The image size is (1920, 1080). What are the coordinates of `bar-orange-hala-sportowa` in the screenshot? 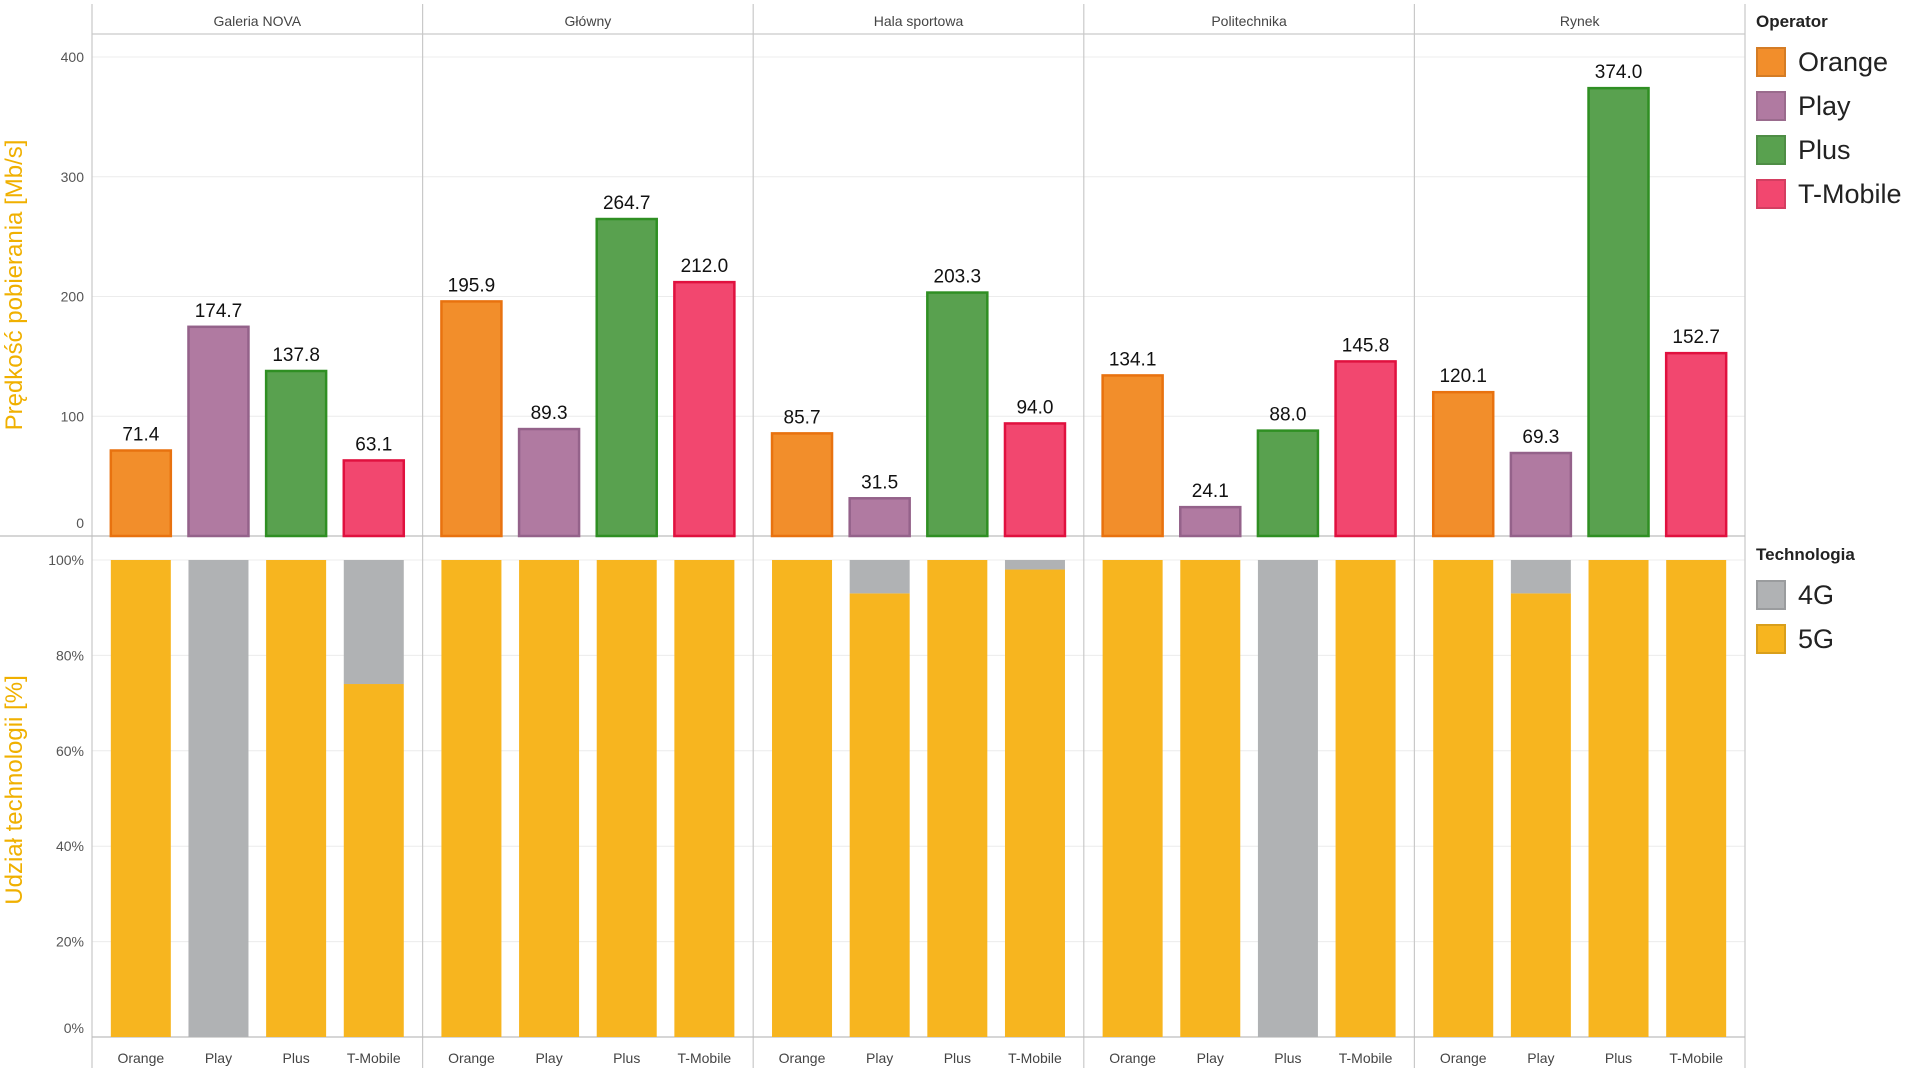 It's located at (802, 485).